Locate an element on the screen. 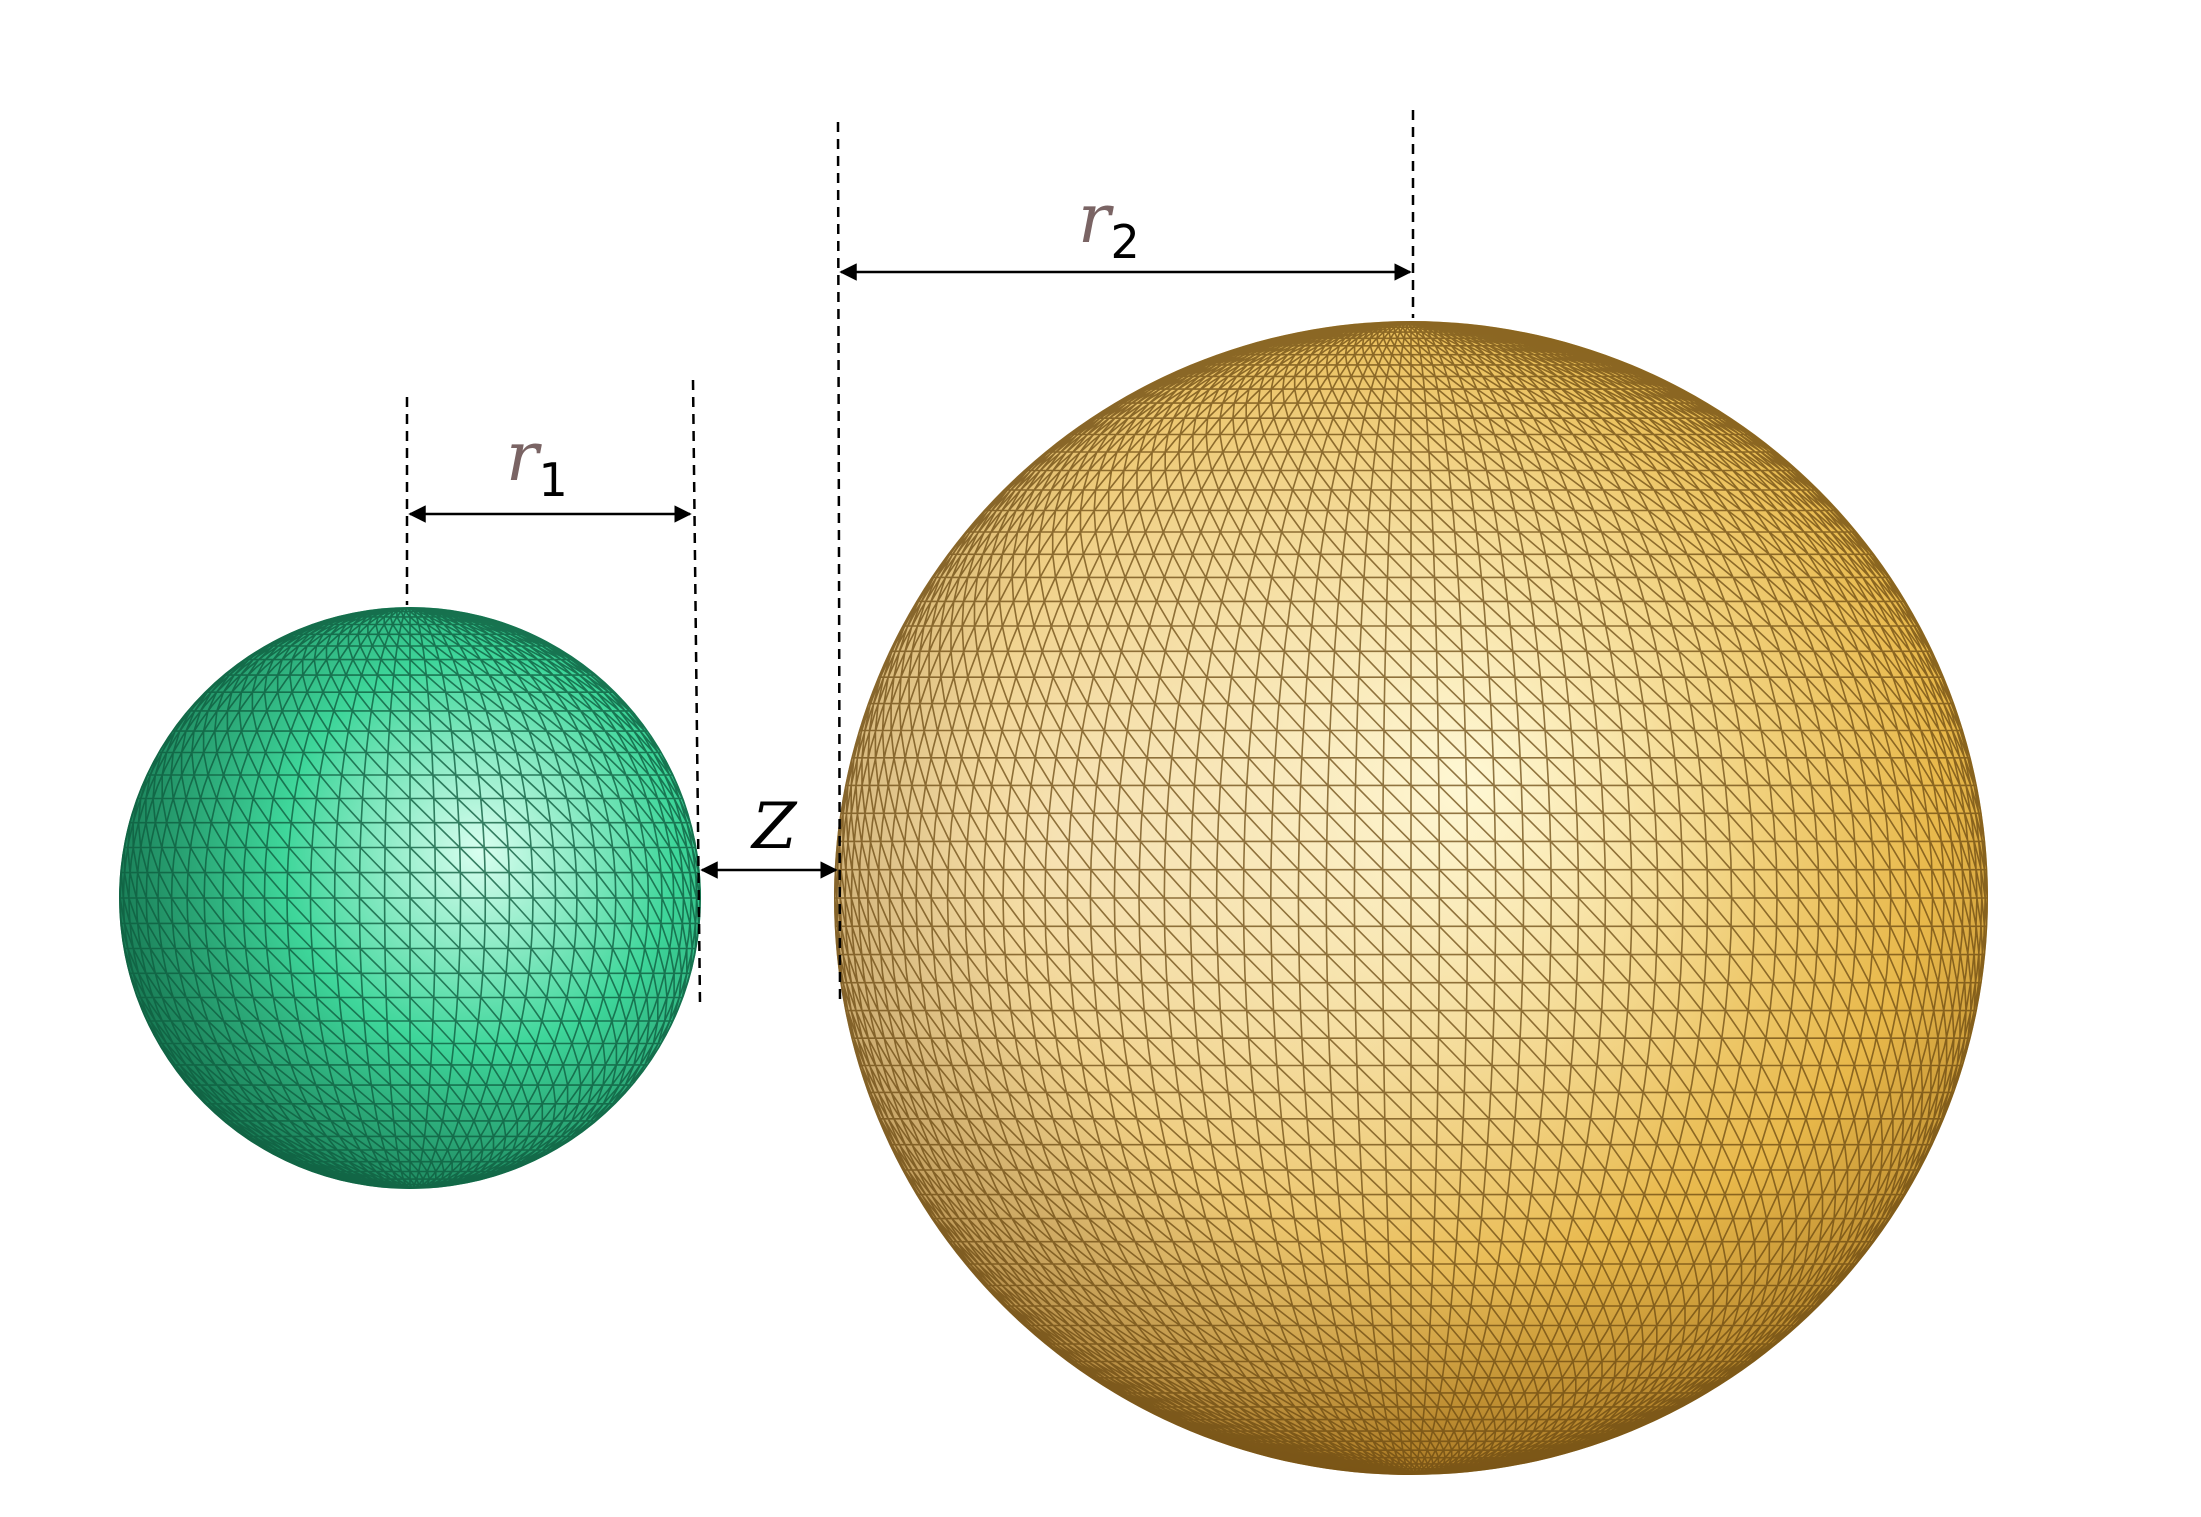 The width and height of the screenshot is (2201, 1517). label-r1: r1 is located at coordinates (537, 462).